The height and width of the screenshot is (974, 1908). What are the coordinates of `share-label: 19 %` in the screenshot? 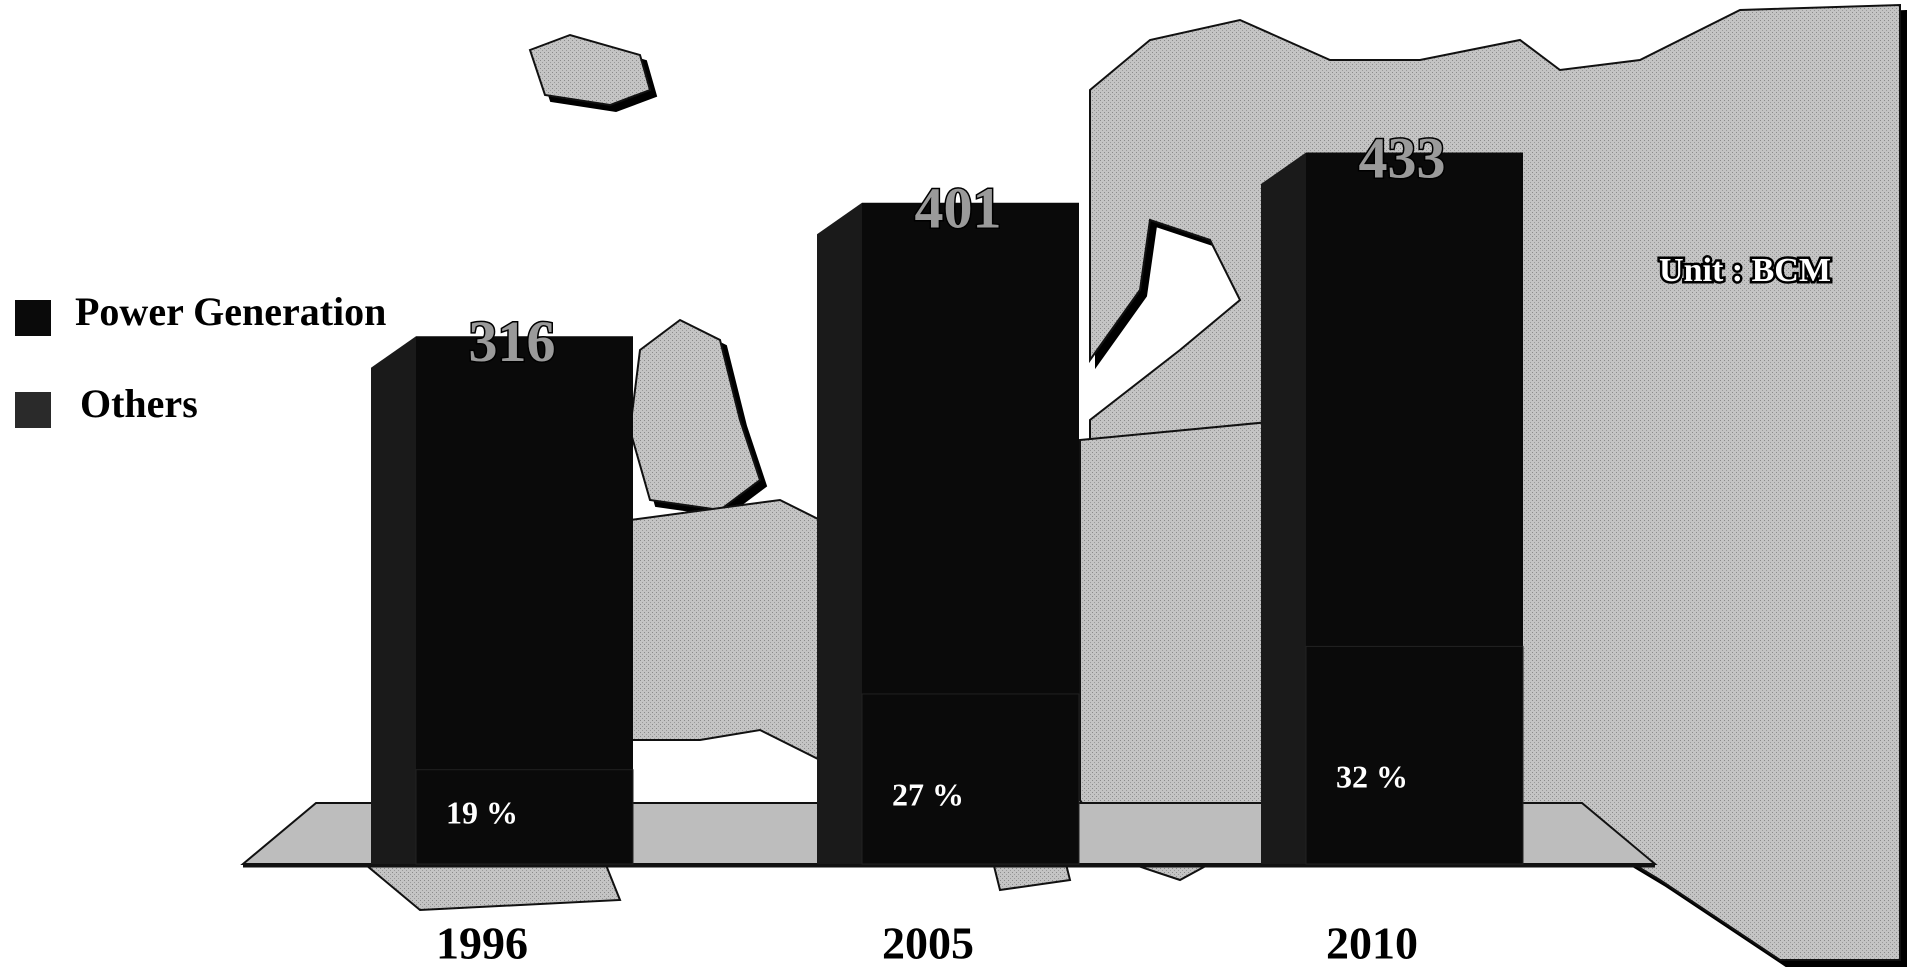 It's located at (482, 812).